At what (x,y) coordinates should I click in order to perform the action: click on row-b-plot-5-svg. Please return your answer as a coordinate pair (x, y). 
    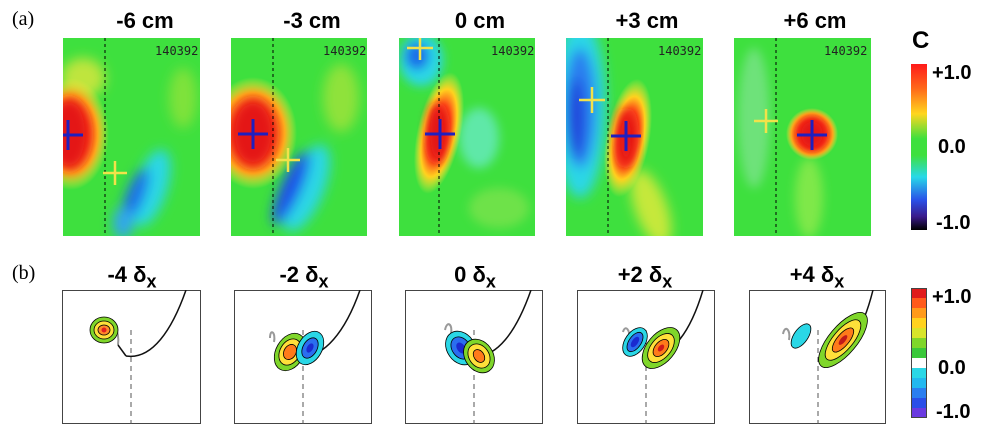
    Looking at the image, I should click on (817, 357).